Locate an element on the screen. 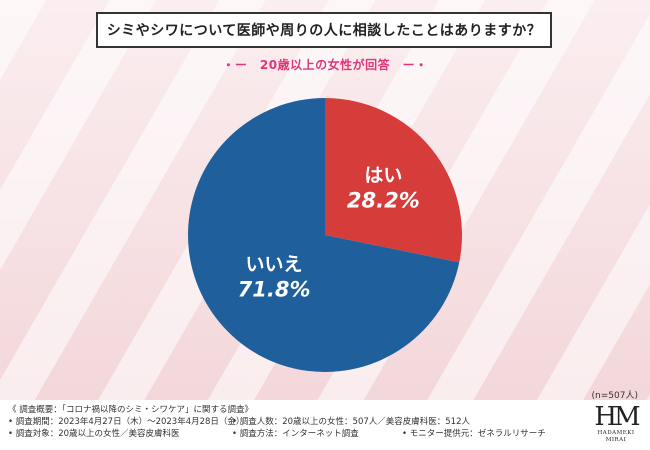  pie-slice-label-0: はい is located at coordinates (383, 175).